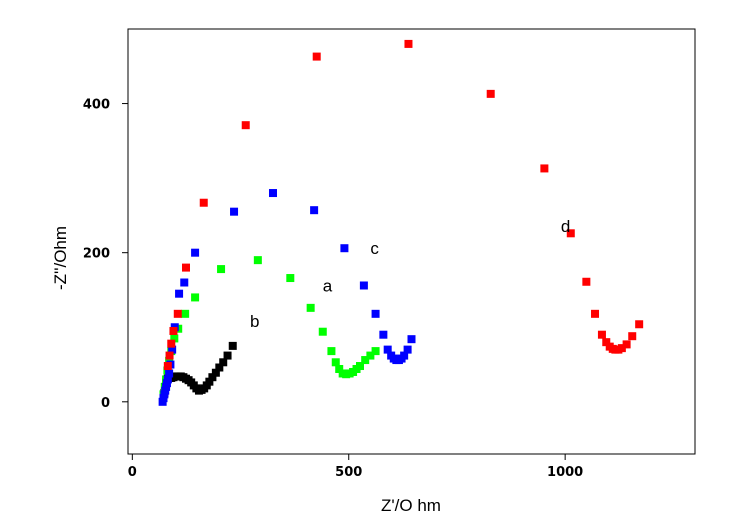 This screenshot has width=733, height=530. What do you see at coordinates (410, 274) in the screenshot?
I see `series-labels: b a c d` at bounding box center [410, 274].